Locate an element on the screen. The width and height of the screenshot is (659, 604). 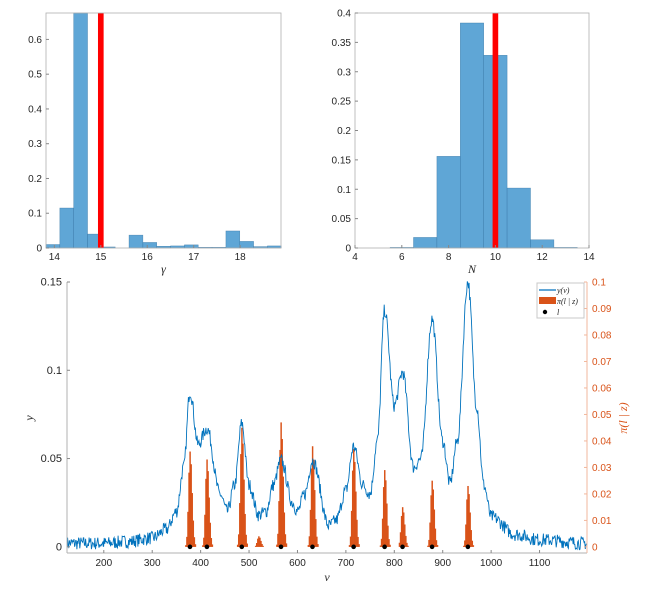
right-y-tick-label: 0.01 is located at coordinates (602, 521).